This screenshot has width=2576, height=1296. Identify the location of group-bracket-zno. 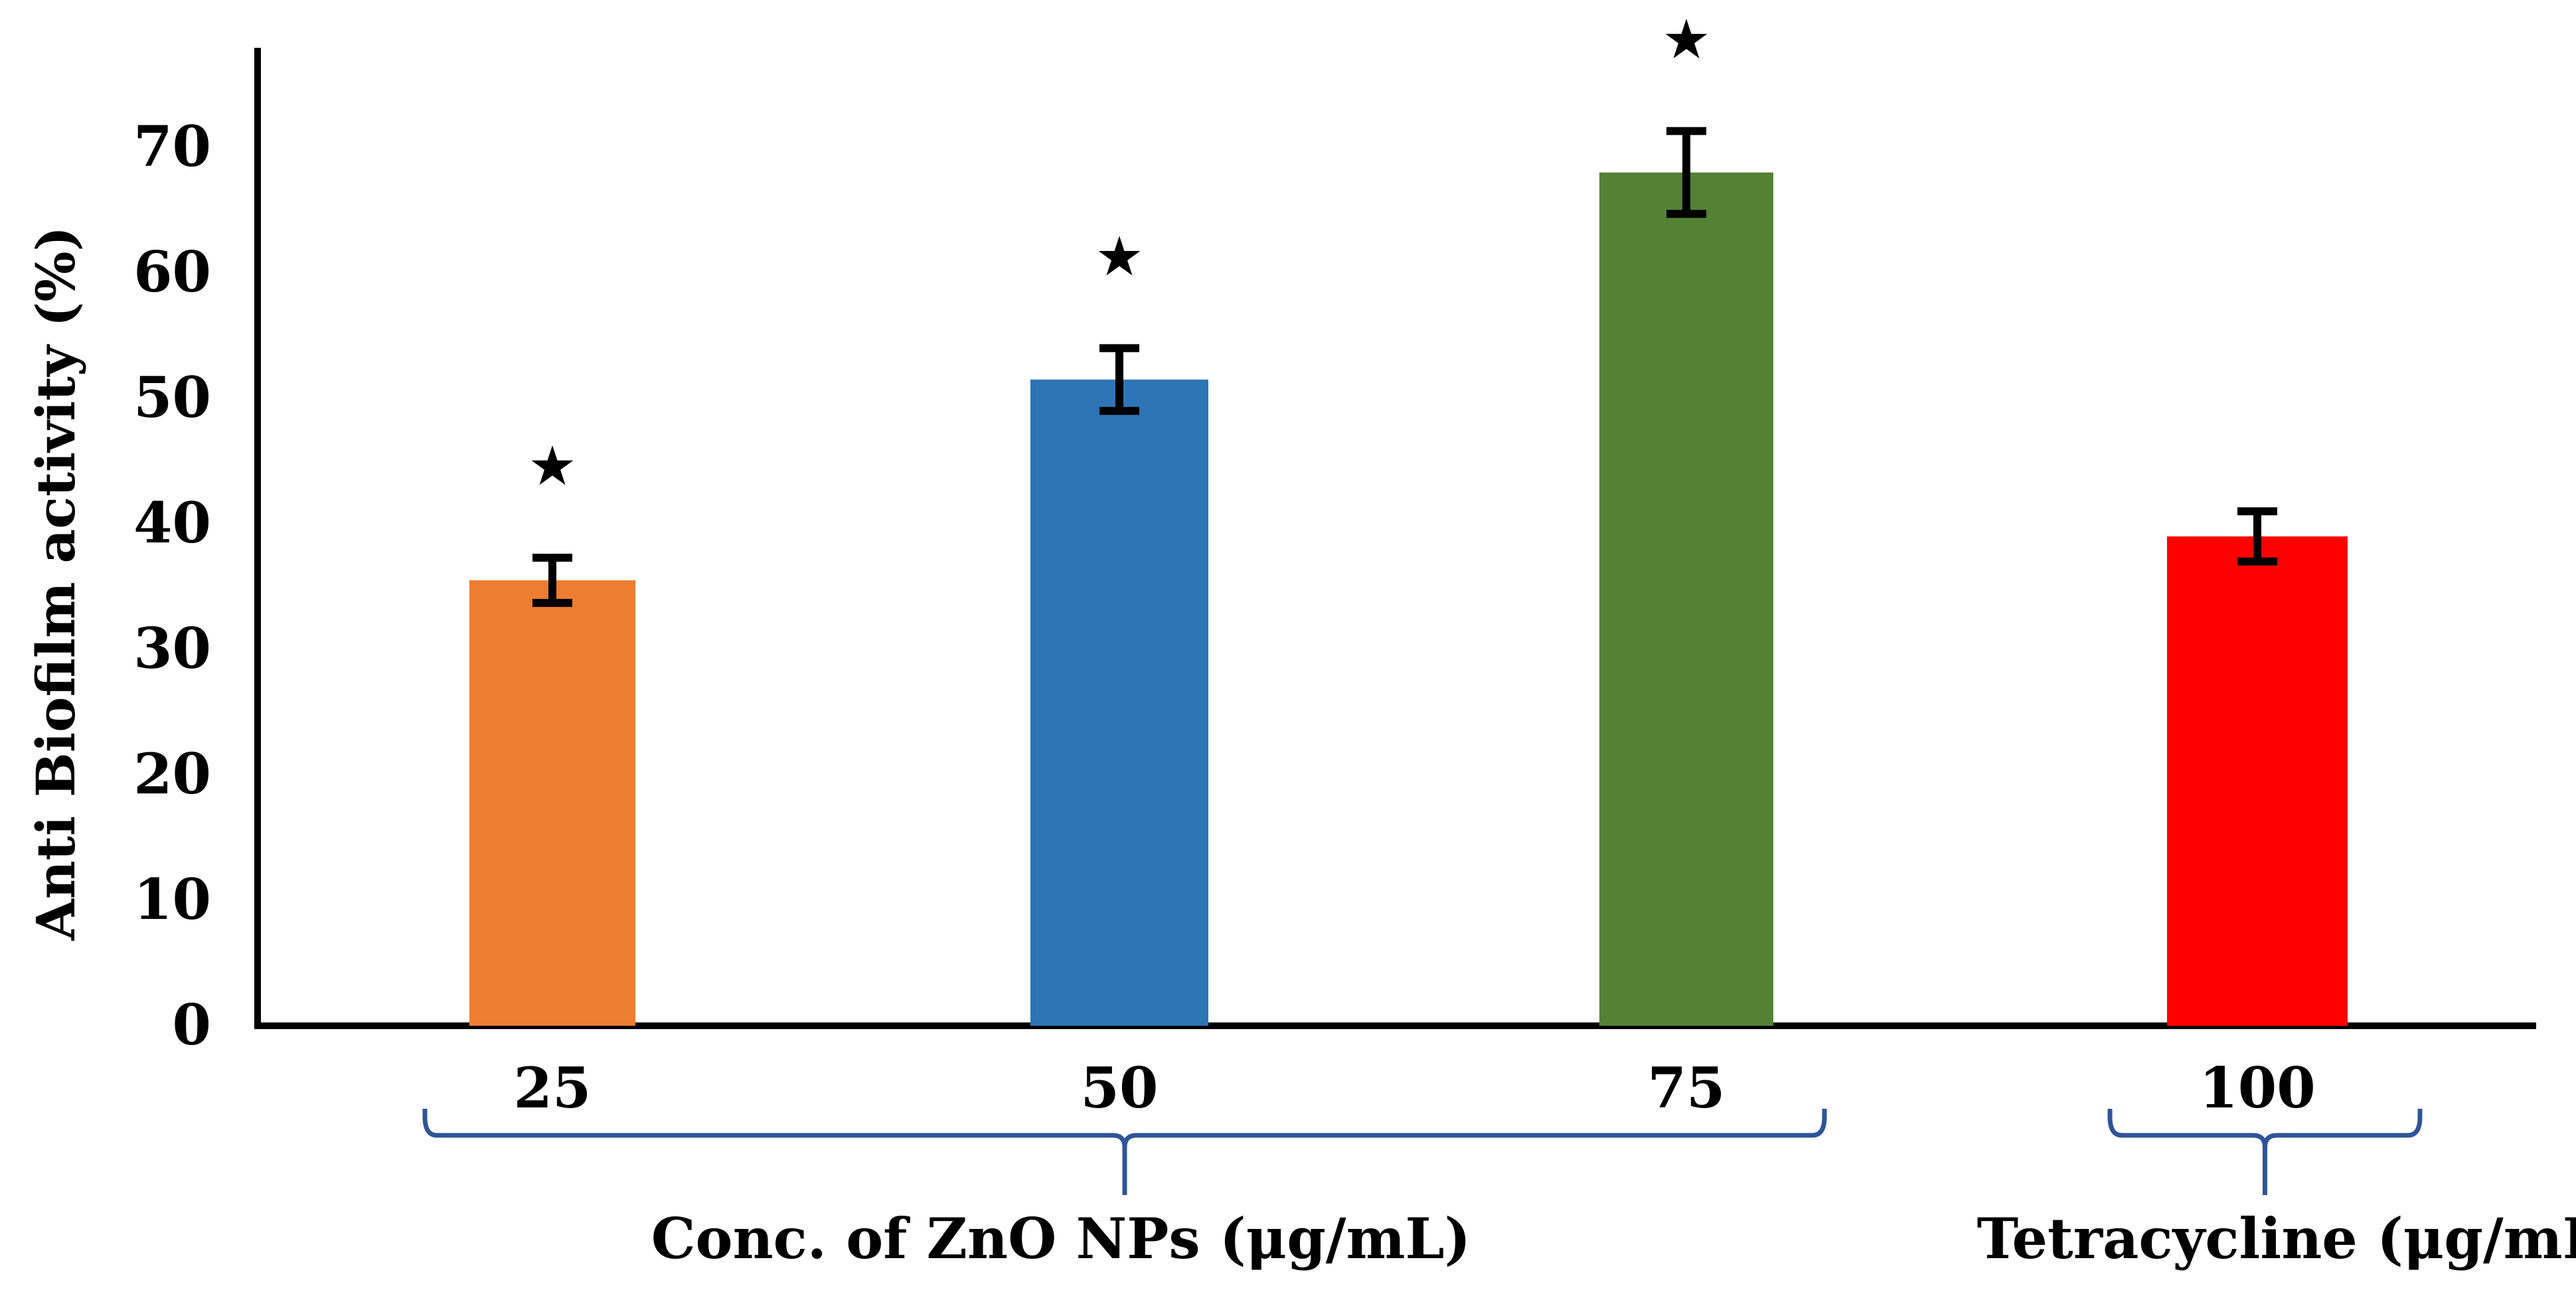
(1124, 1152).